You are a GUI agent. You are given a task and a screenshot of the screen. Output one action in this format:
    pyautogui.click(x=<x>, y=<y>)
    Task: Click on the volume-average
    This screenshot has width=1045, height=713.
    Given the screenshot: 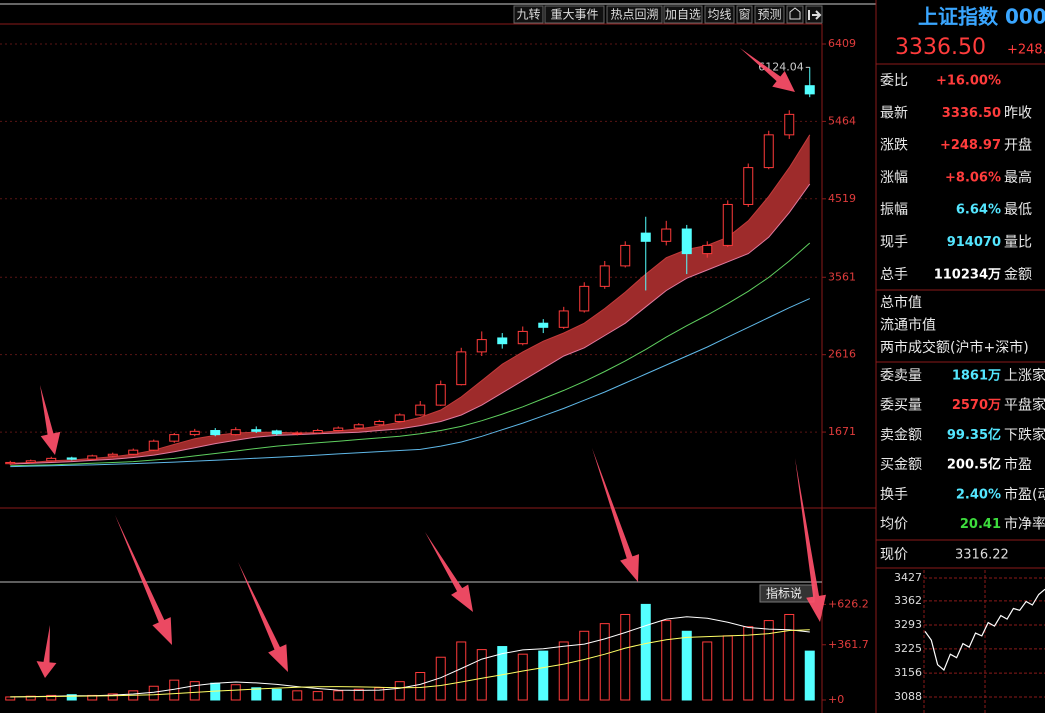 What is the action you would take?
    pyautogui.click(x=410, y=663)
    